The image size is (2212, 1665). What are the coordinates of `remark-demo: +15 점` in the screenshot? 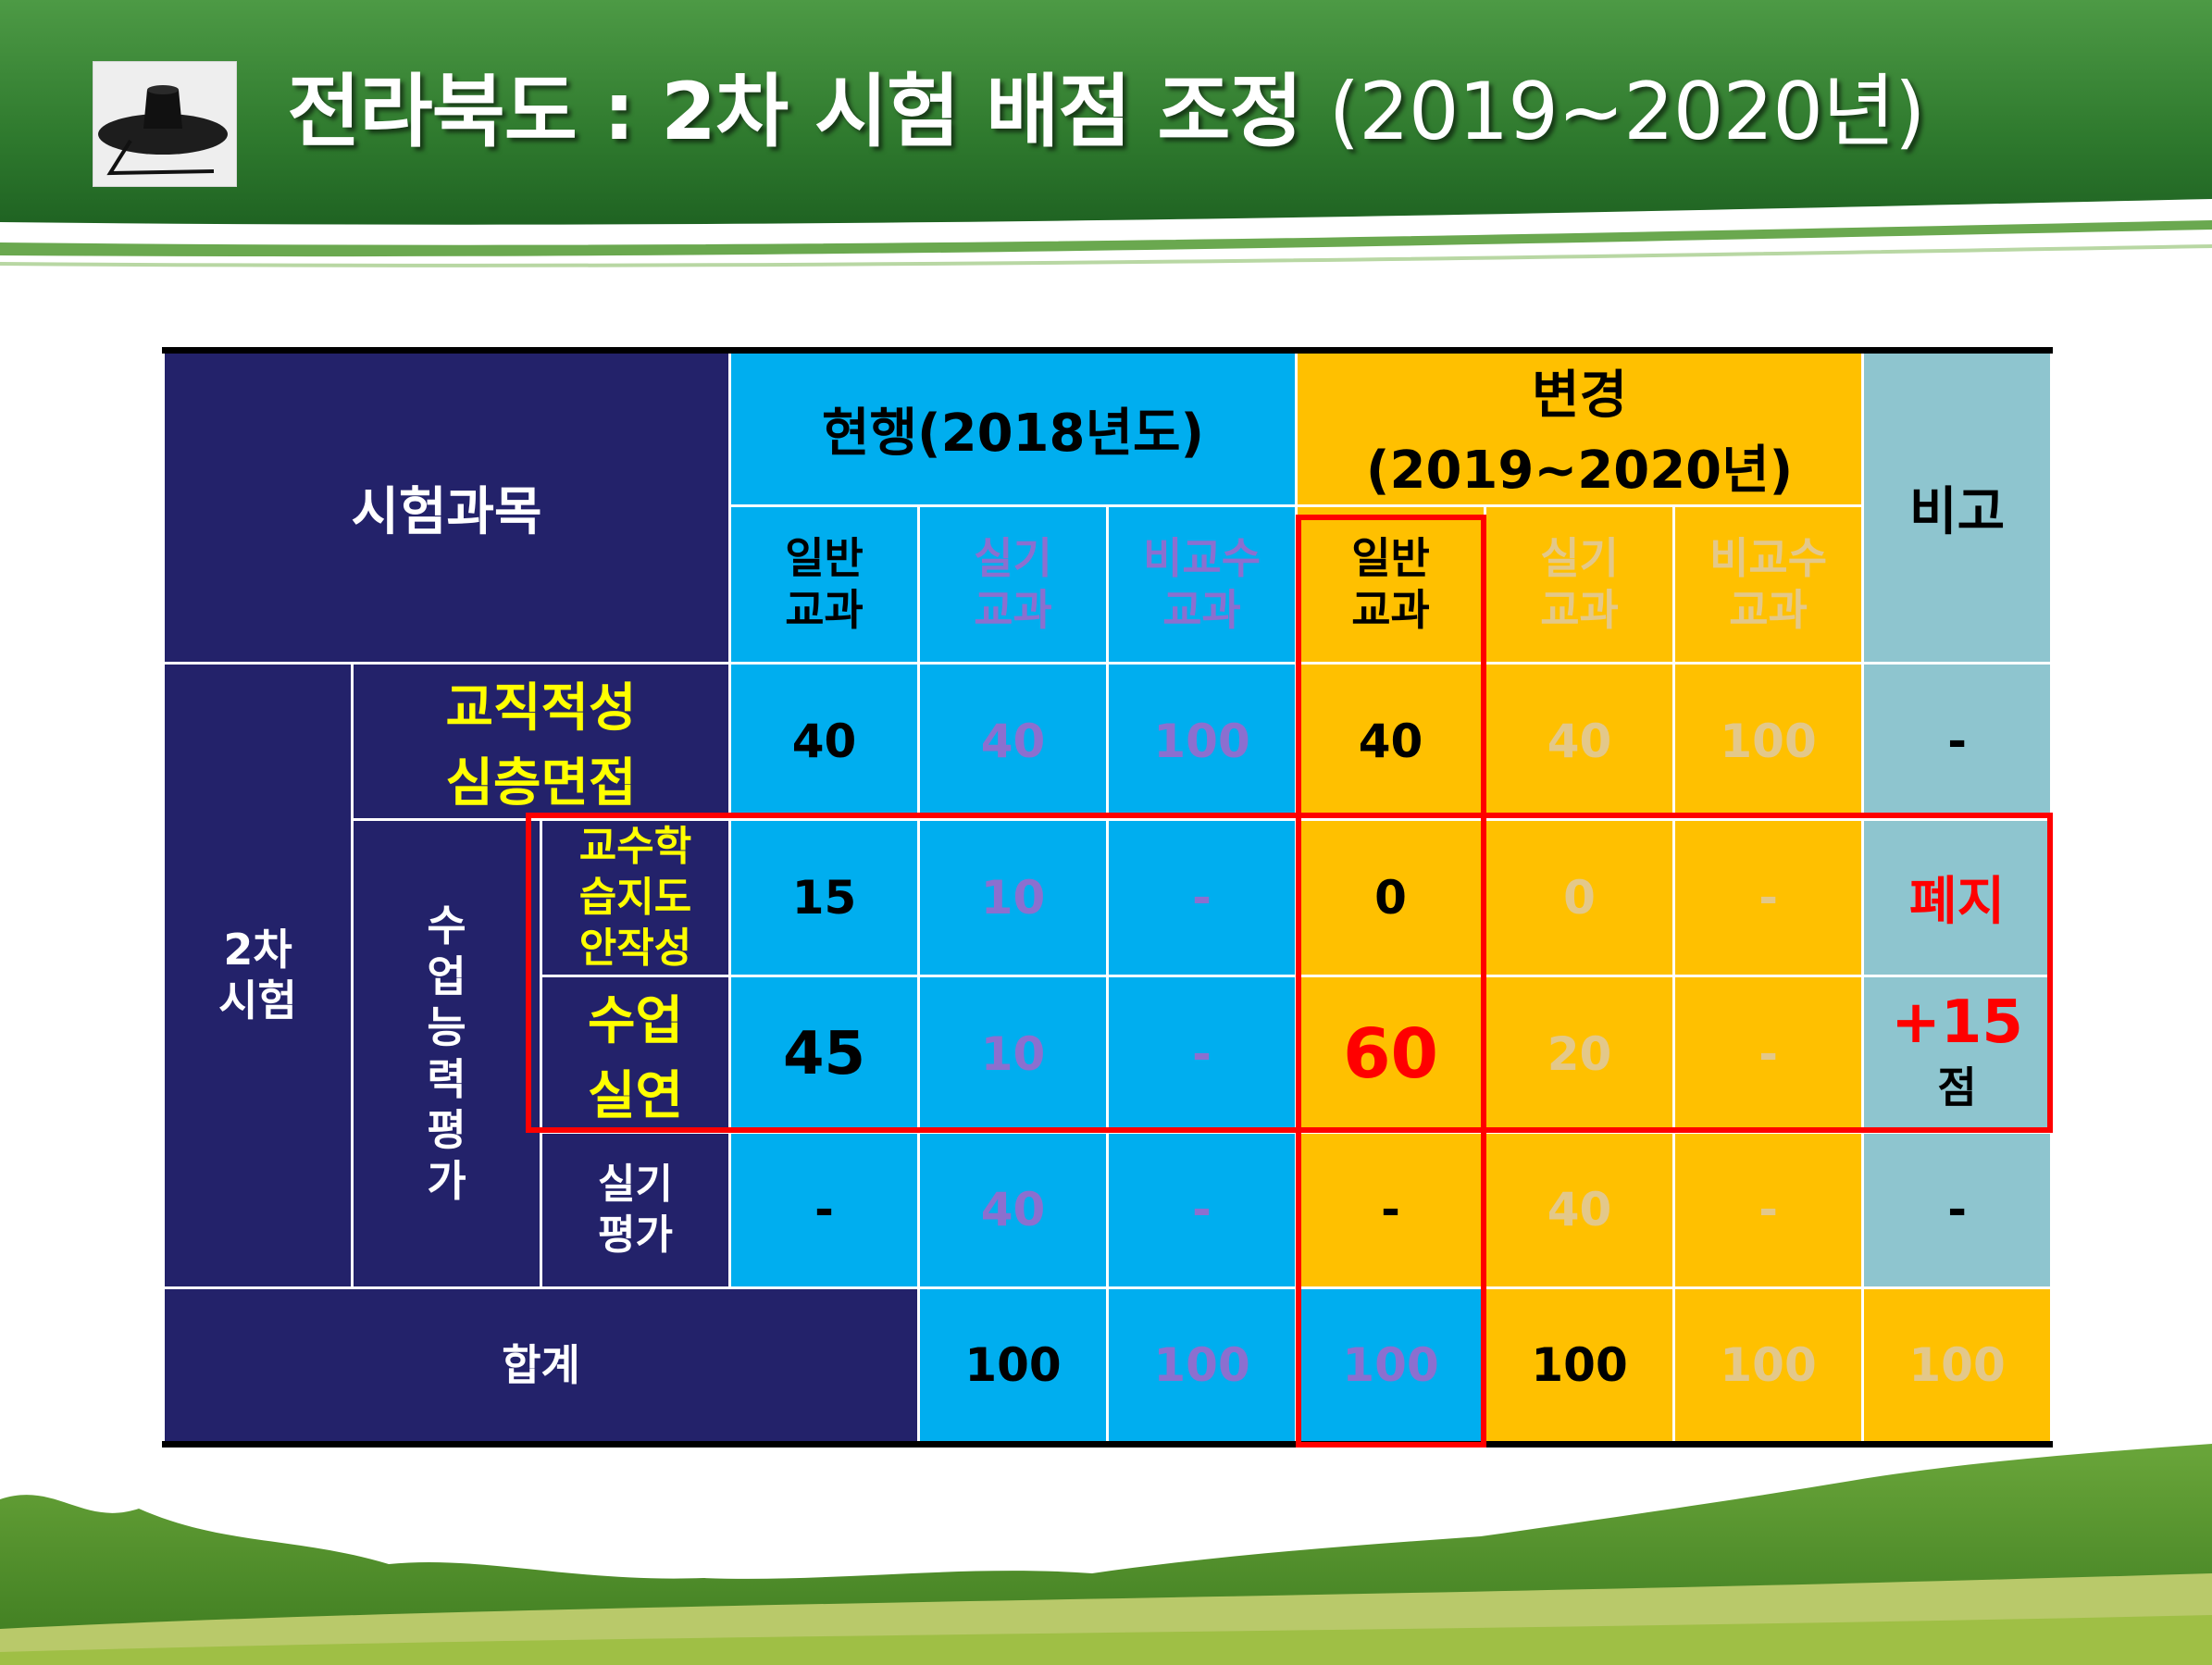 It's located at (1957, 1054).